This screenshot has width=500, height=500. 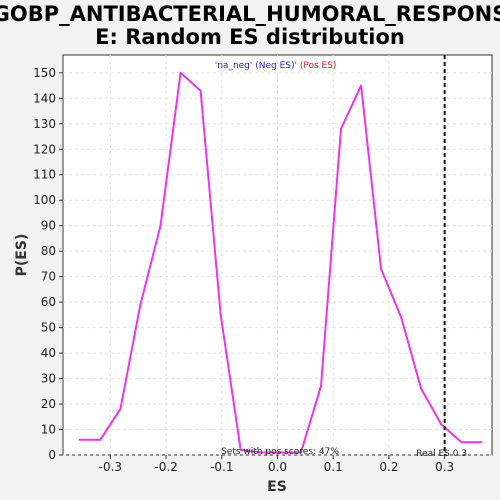 What do you see at coordinates (44, 200) in the screenshot?
I see `y-tick-label: 100` at bounding box center [44, 200].